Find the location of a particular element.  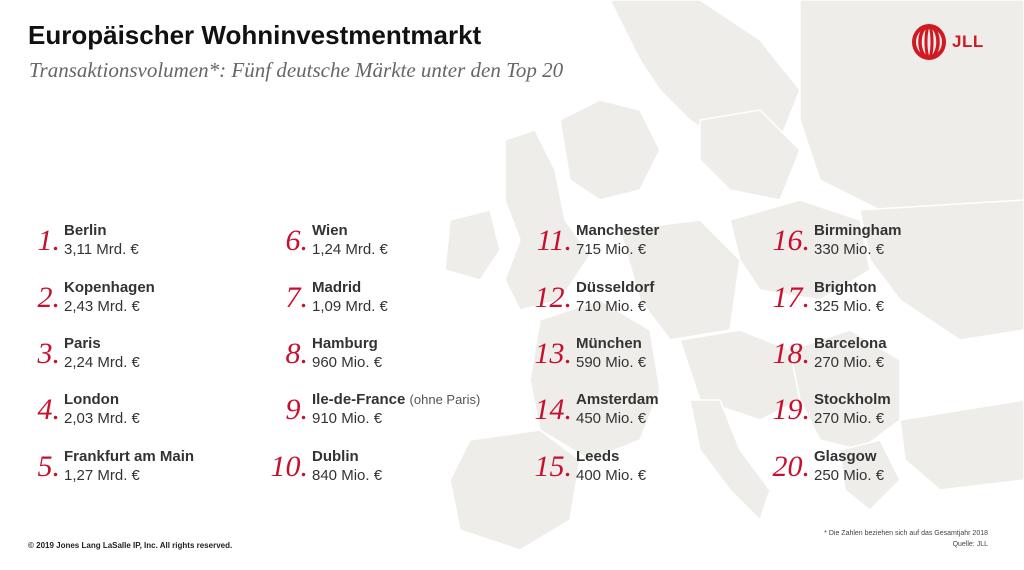

rank-number: 20. is located at coordinates (791, 466).